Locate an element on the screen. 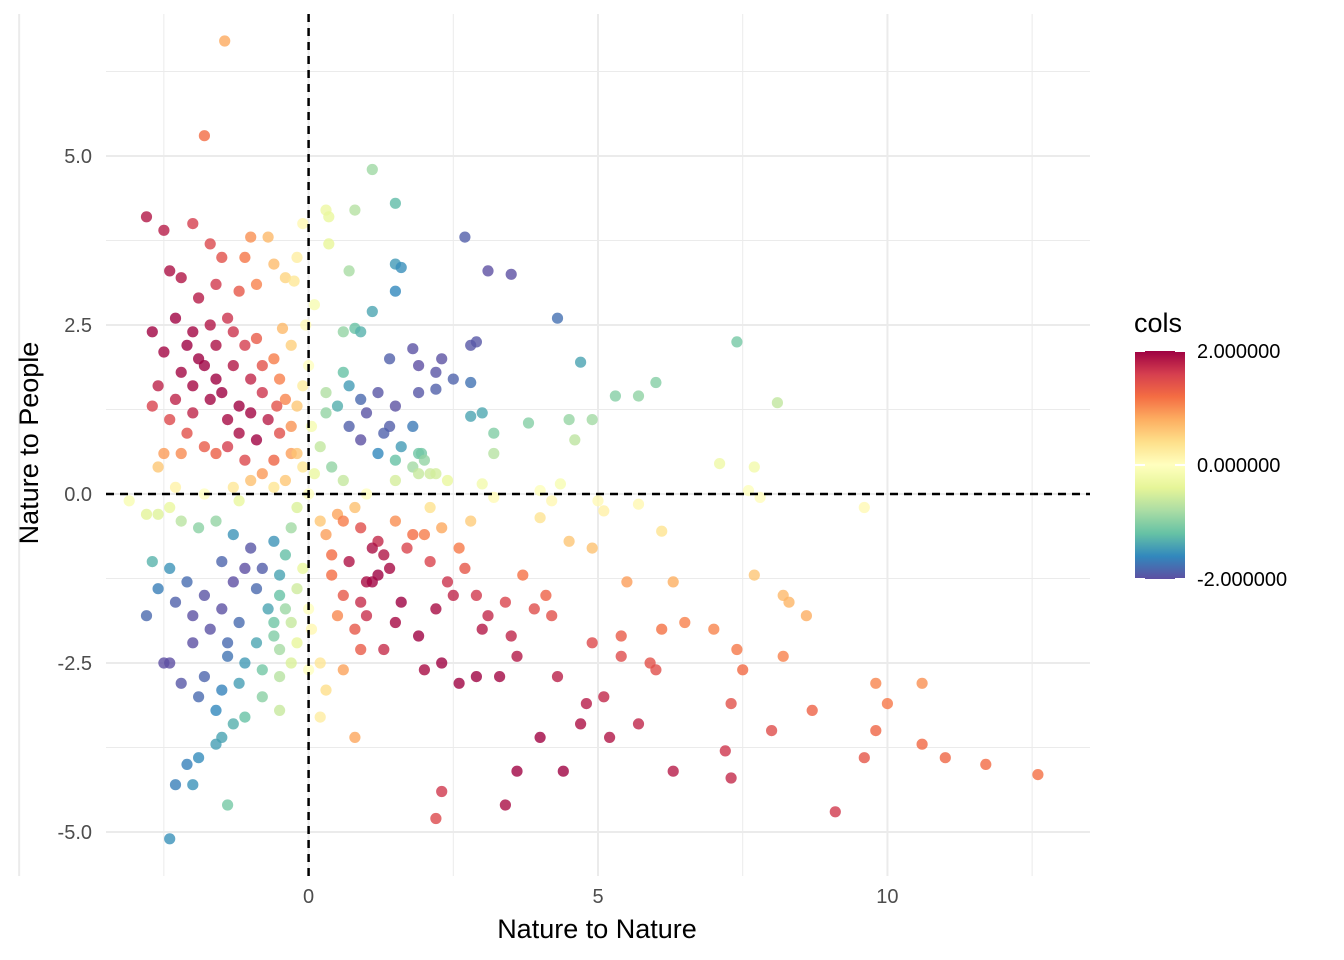  x-tick-label: 0 is located at coordinates (308, 897).